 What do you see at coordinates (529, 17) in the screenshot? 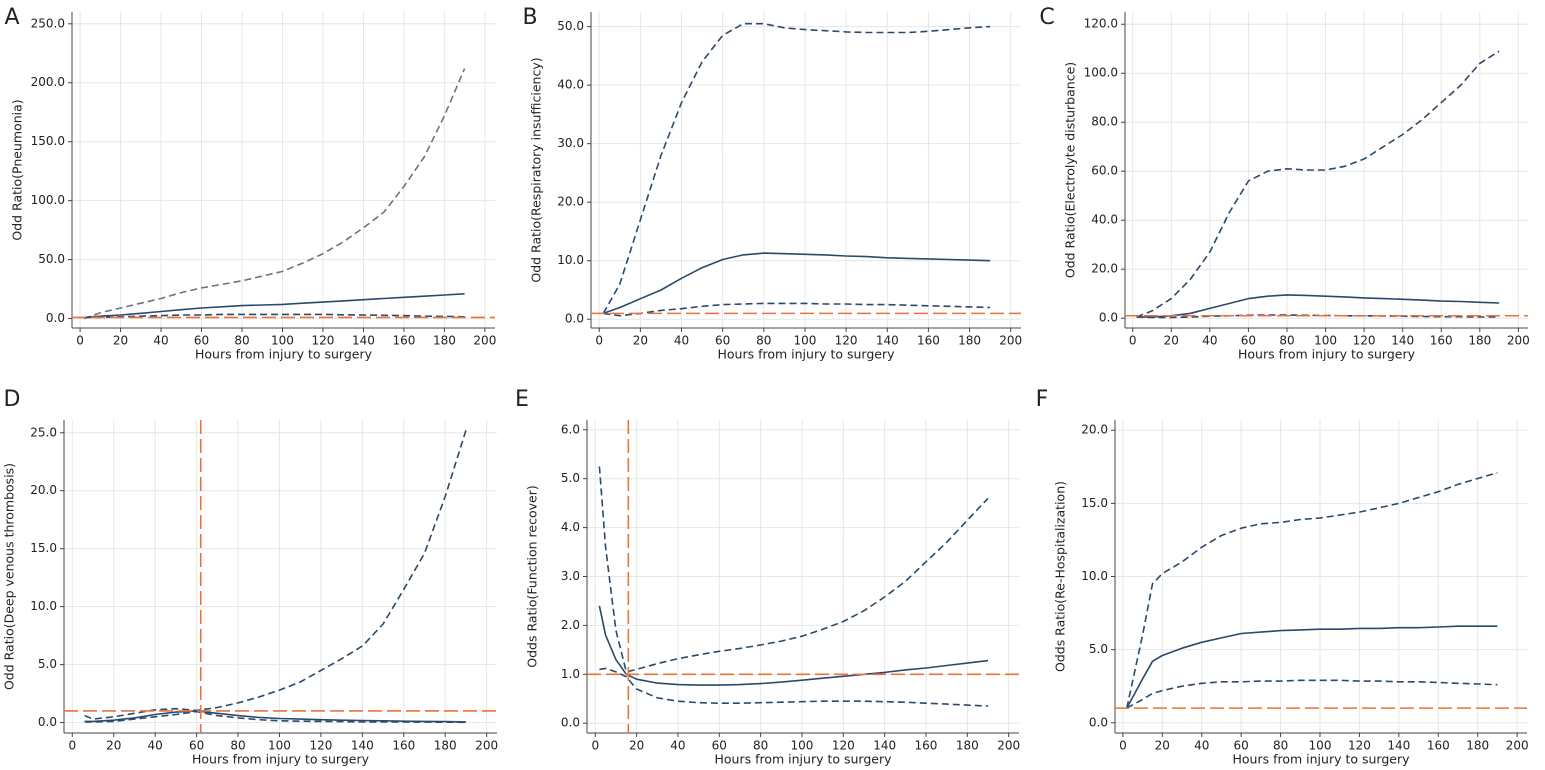
I see `panel-label: B` at bounding box center [529, 17].